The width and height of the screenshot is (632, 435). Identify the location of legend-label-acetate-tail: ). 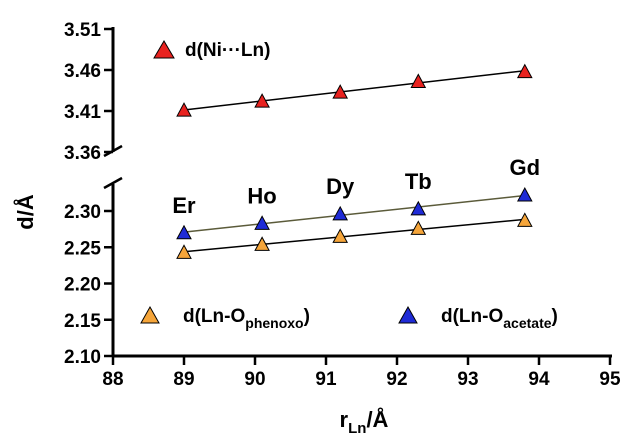
(555, 316).